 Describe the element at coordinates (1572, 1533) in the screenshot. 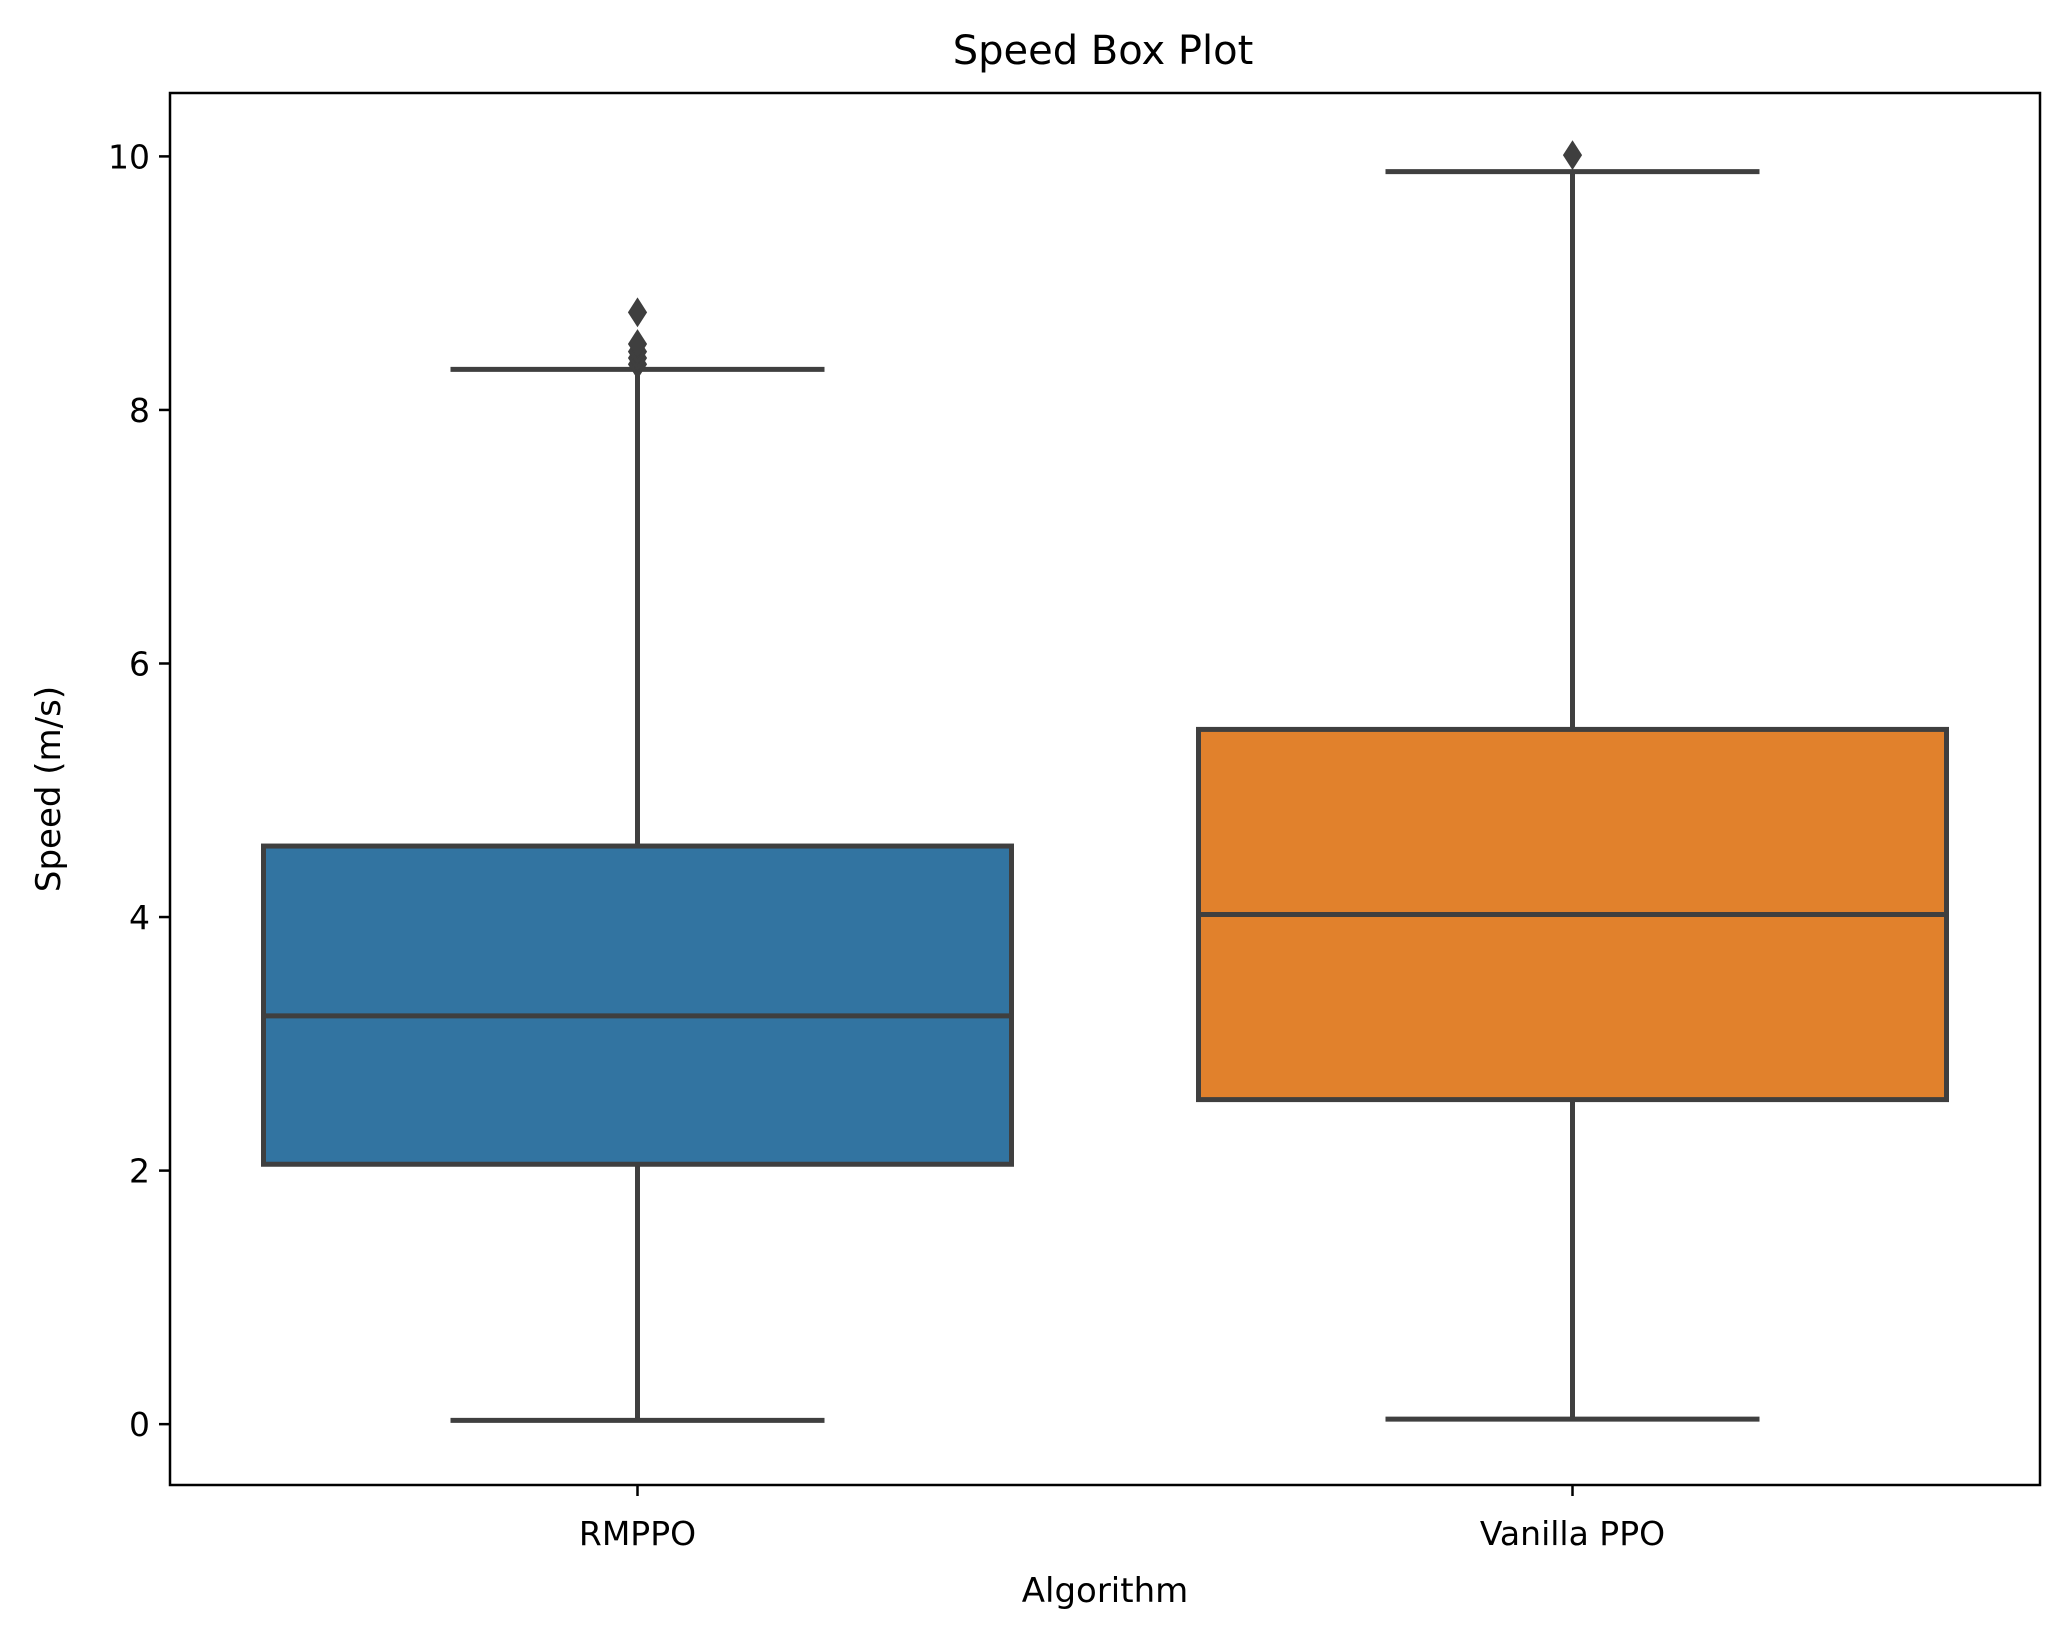

I see `x-tick-label: Vanilla PPO` at that location.